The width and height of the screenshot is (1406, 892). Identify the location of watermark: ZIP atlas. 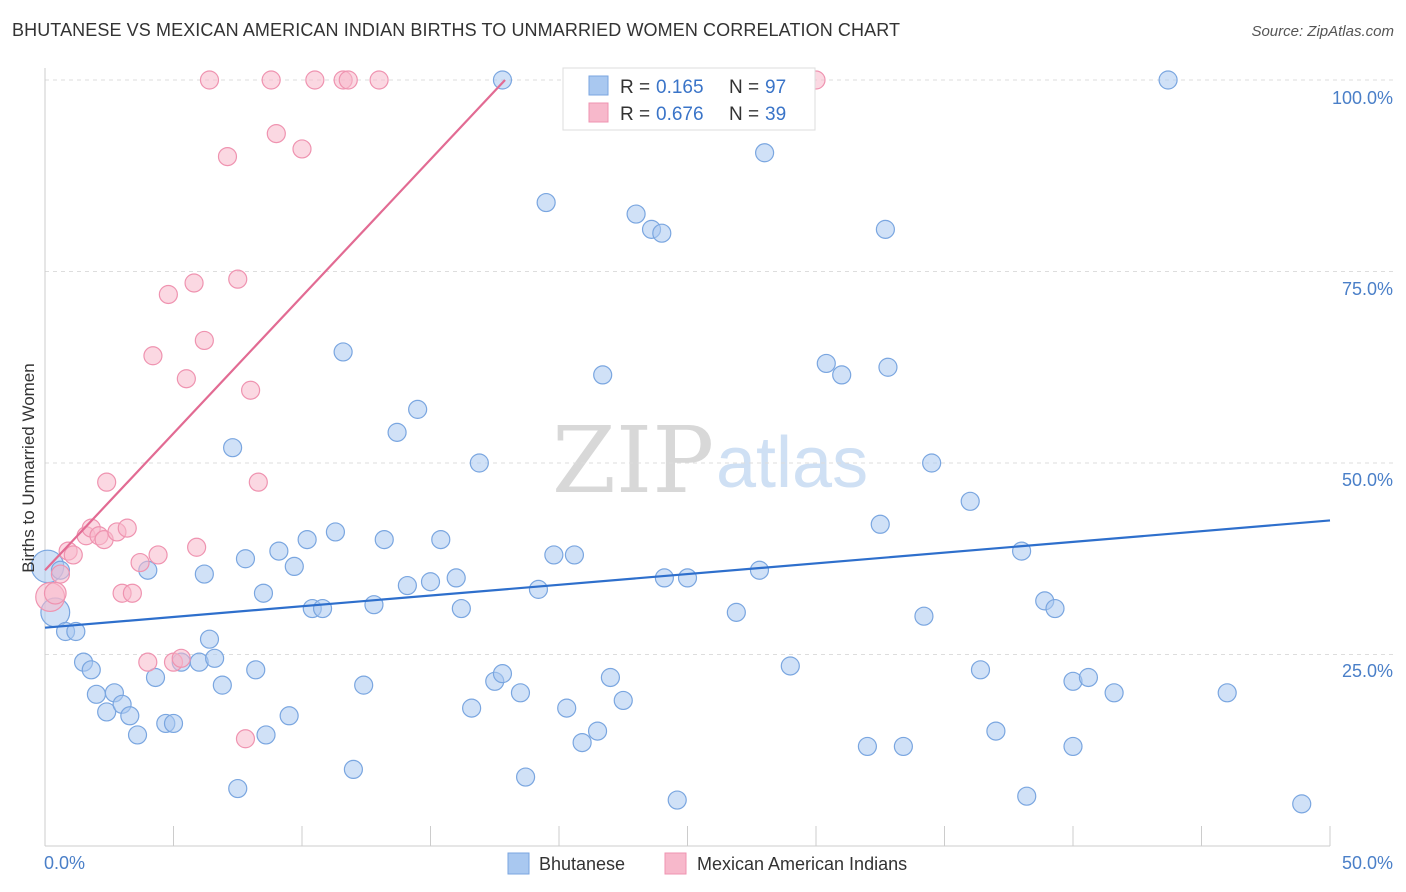
(710, 460).